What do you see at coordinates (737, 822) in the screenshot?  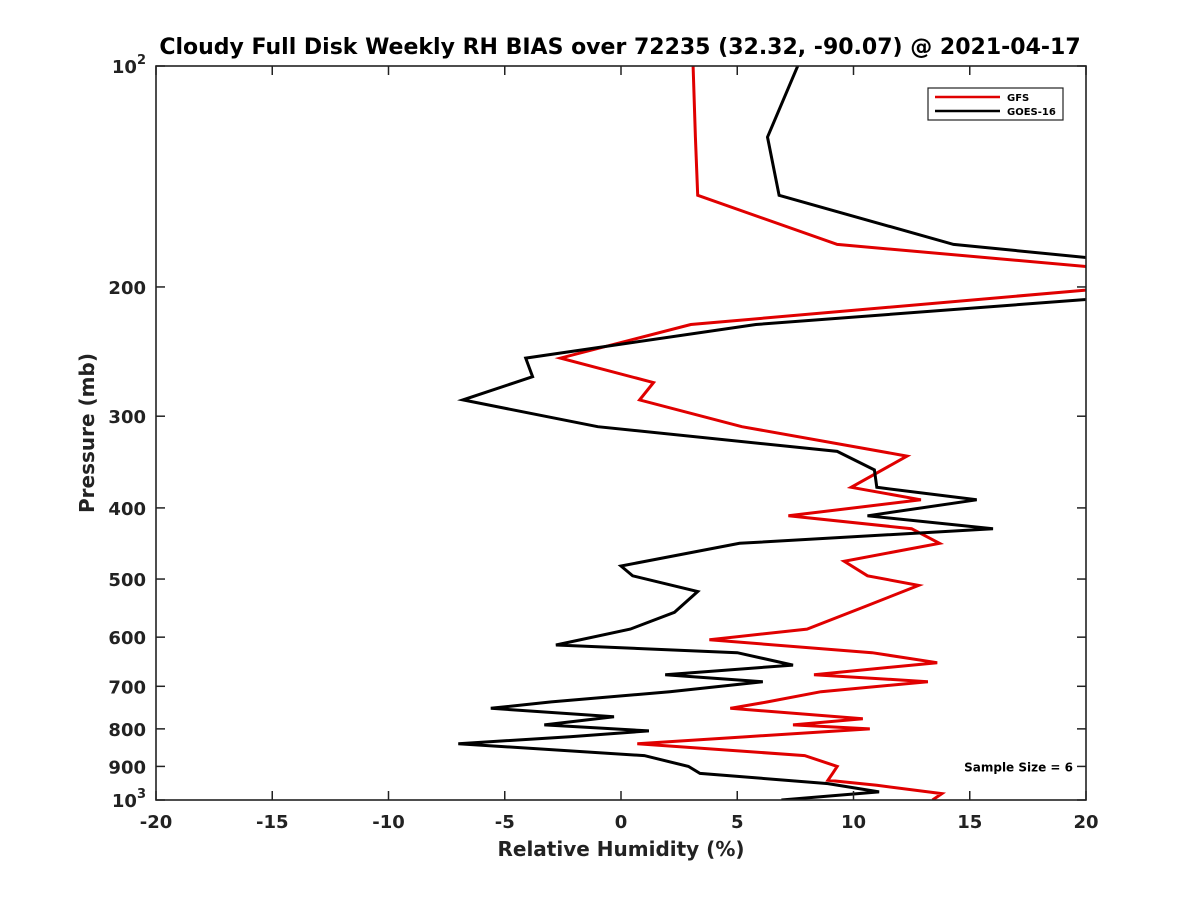 I see `x-tick-label: 5` at bounding box center [737, 822].